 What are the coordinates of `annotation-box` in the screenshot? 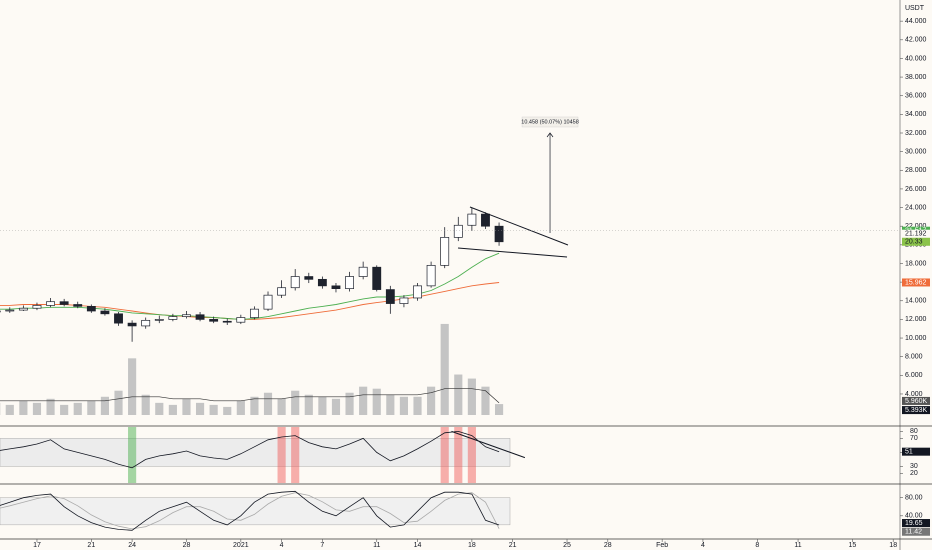 It's located at (550, 122).